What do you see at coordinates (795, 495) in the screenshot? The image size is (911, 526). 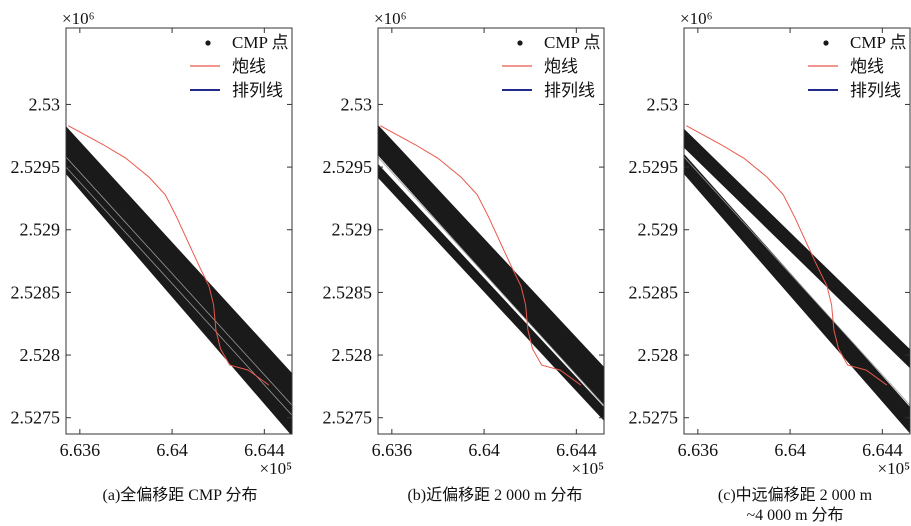 I see `caption-c-line1: (c)中远偏移距 2 000 m` at bounding box center [795, 495].